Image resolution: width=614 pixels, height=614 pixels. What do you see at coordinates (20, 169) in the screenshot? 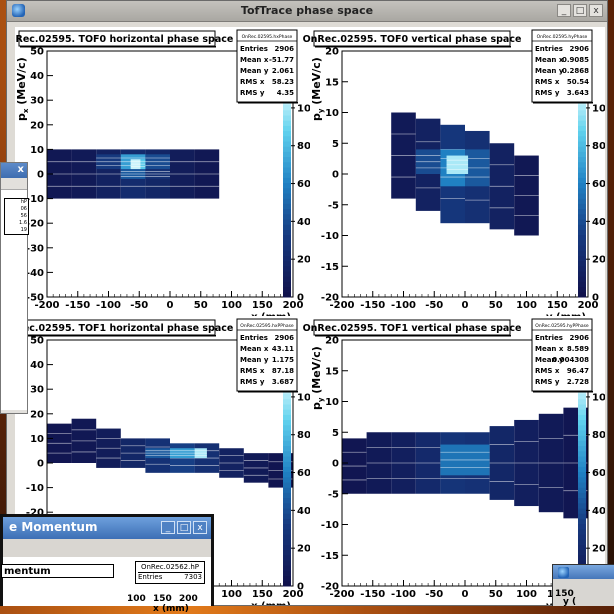
I see `close-icon: x` at bounding box center [20, 169].